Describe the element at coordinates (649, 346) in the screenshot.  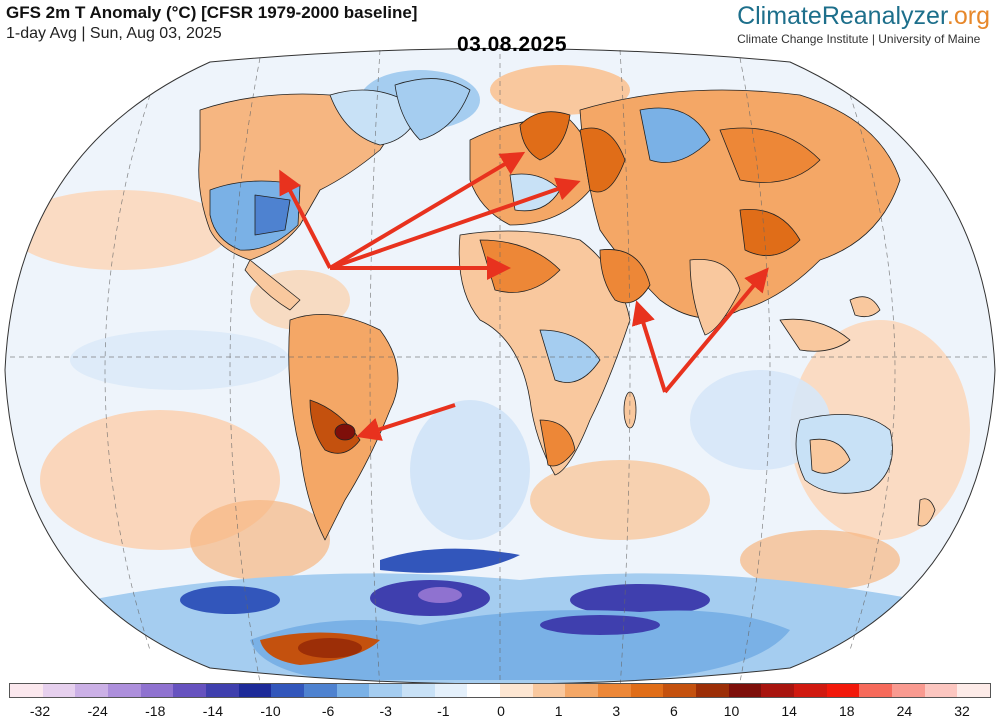
I see `arrow-middle-east` at that location.